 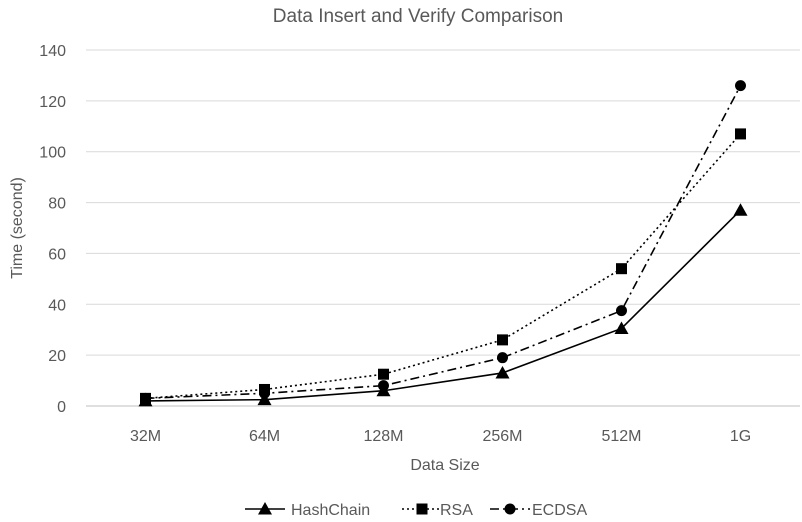 I want to click on x-axis-label: Data Size, so click(x=444, y=465).